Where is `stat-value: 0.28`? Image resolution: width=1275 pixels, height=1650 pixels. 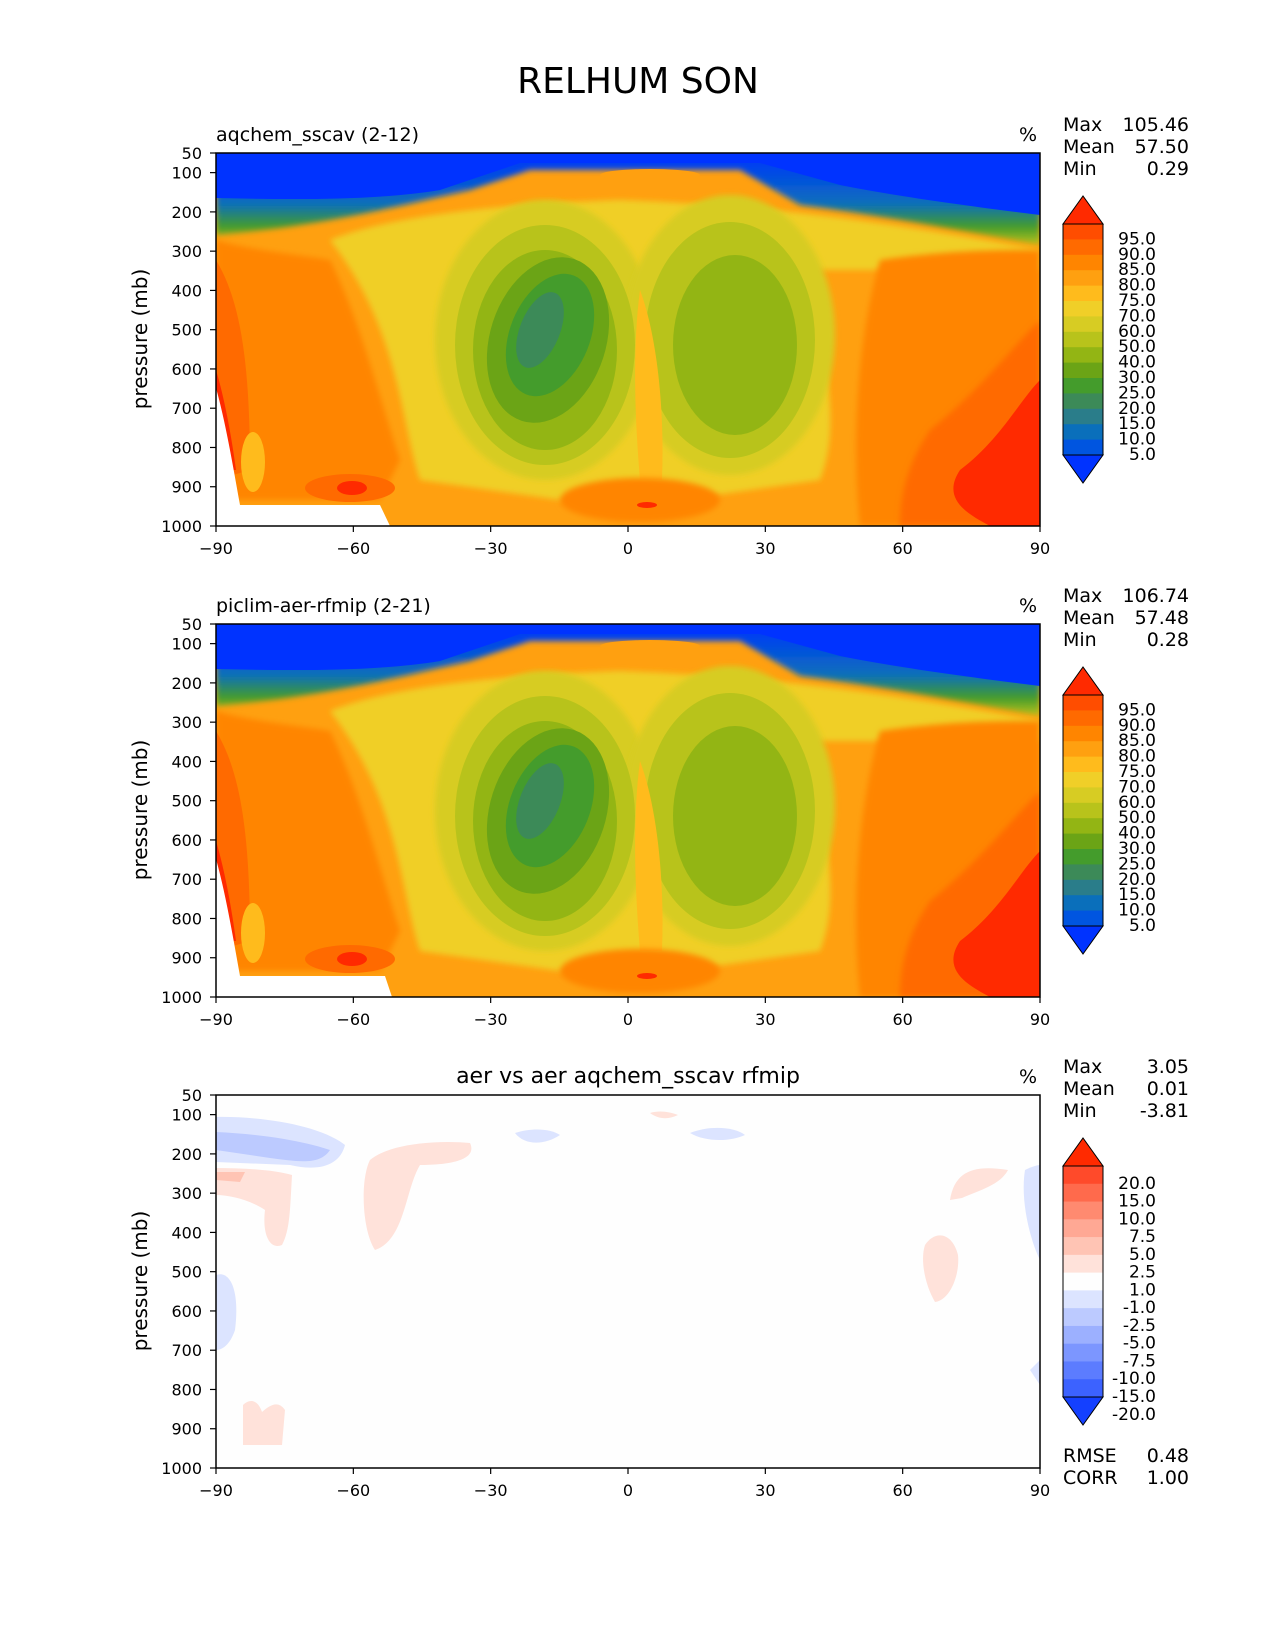 stat-value: 0.28 is located at coordinates (1168, 640).